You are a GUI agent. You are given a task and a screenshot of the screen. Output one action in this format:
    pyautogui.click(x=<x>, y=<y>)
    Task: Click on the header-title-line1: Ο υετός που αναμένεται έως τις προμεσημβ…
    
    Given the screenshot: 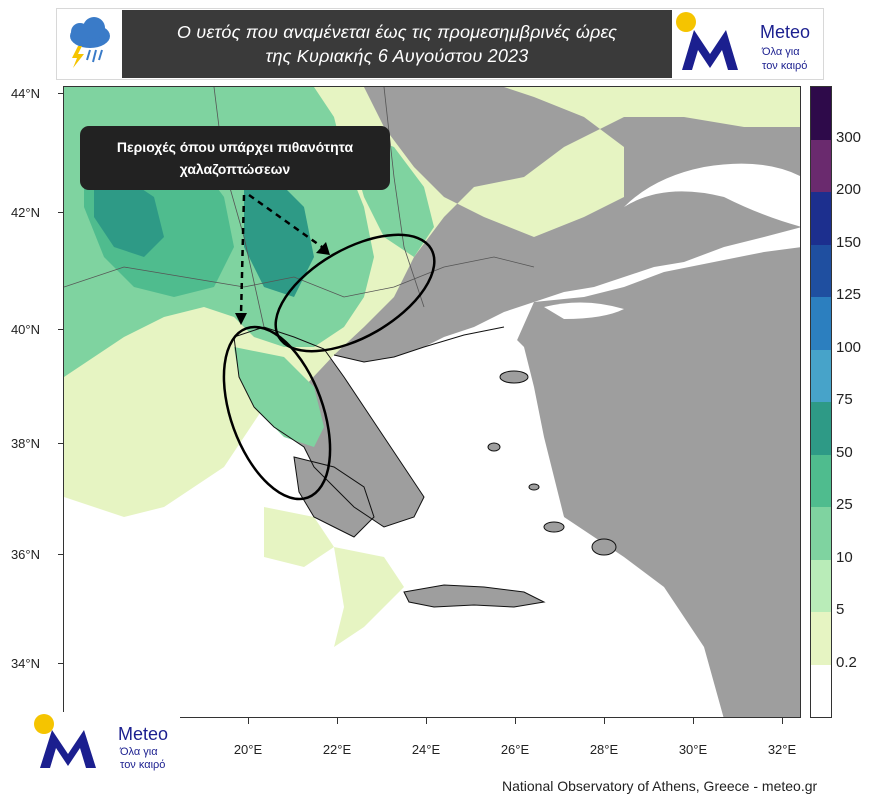 What is the action you would take?
    pyautogui.click(x=397, y=32)
    